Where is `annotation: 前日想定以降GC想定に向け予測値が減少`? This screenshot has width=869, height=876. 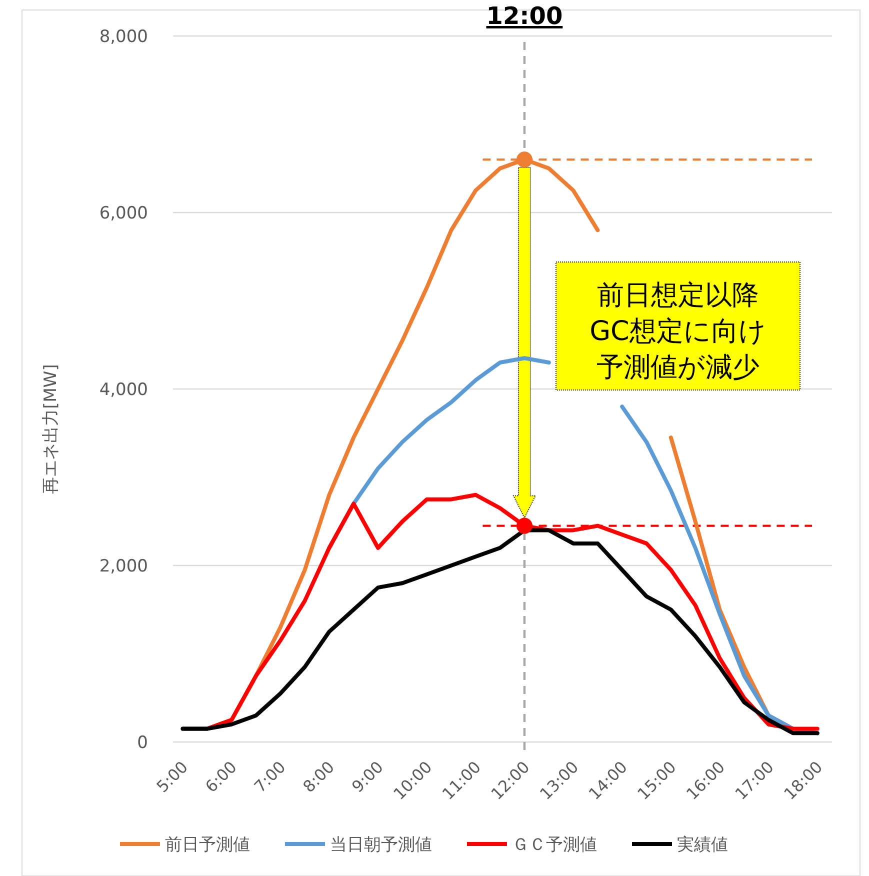 annotation: 前日想定以降GC想定に向け予測値が減少 is located at coordinates (678, 331).